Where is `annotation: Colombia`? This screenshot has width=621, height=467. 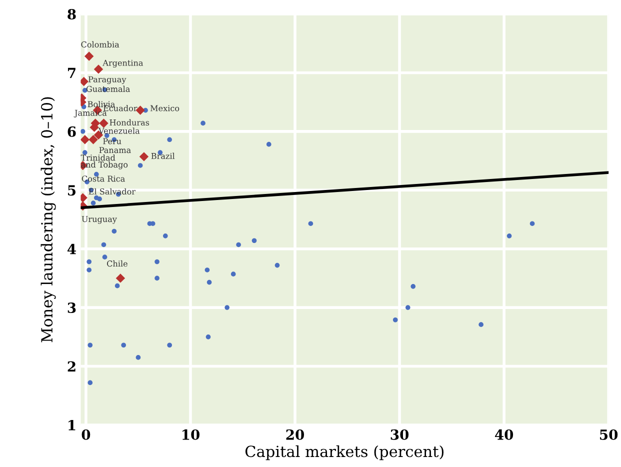
annotation: Colombia is located at coordinates (100, 44).